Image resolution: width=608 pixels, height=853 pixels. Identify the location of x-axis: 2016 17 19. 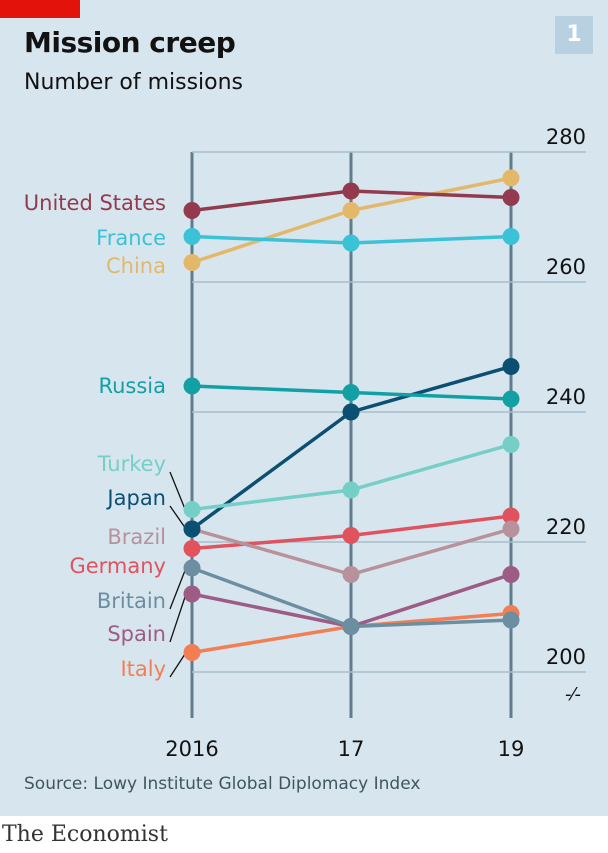
(344, 749).